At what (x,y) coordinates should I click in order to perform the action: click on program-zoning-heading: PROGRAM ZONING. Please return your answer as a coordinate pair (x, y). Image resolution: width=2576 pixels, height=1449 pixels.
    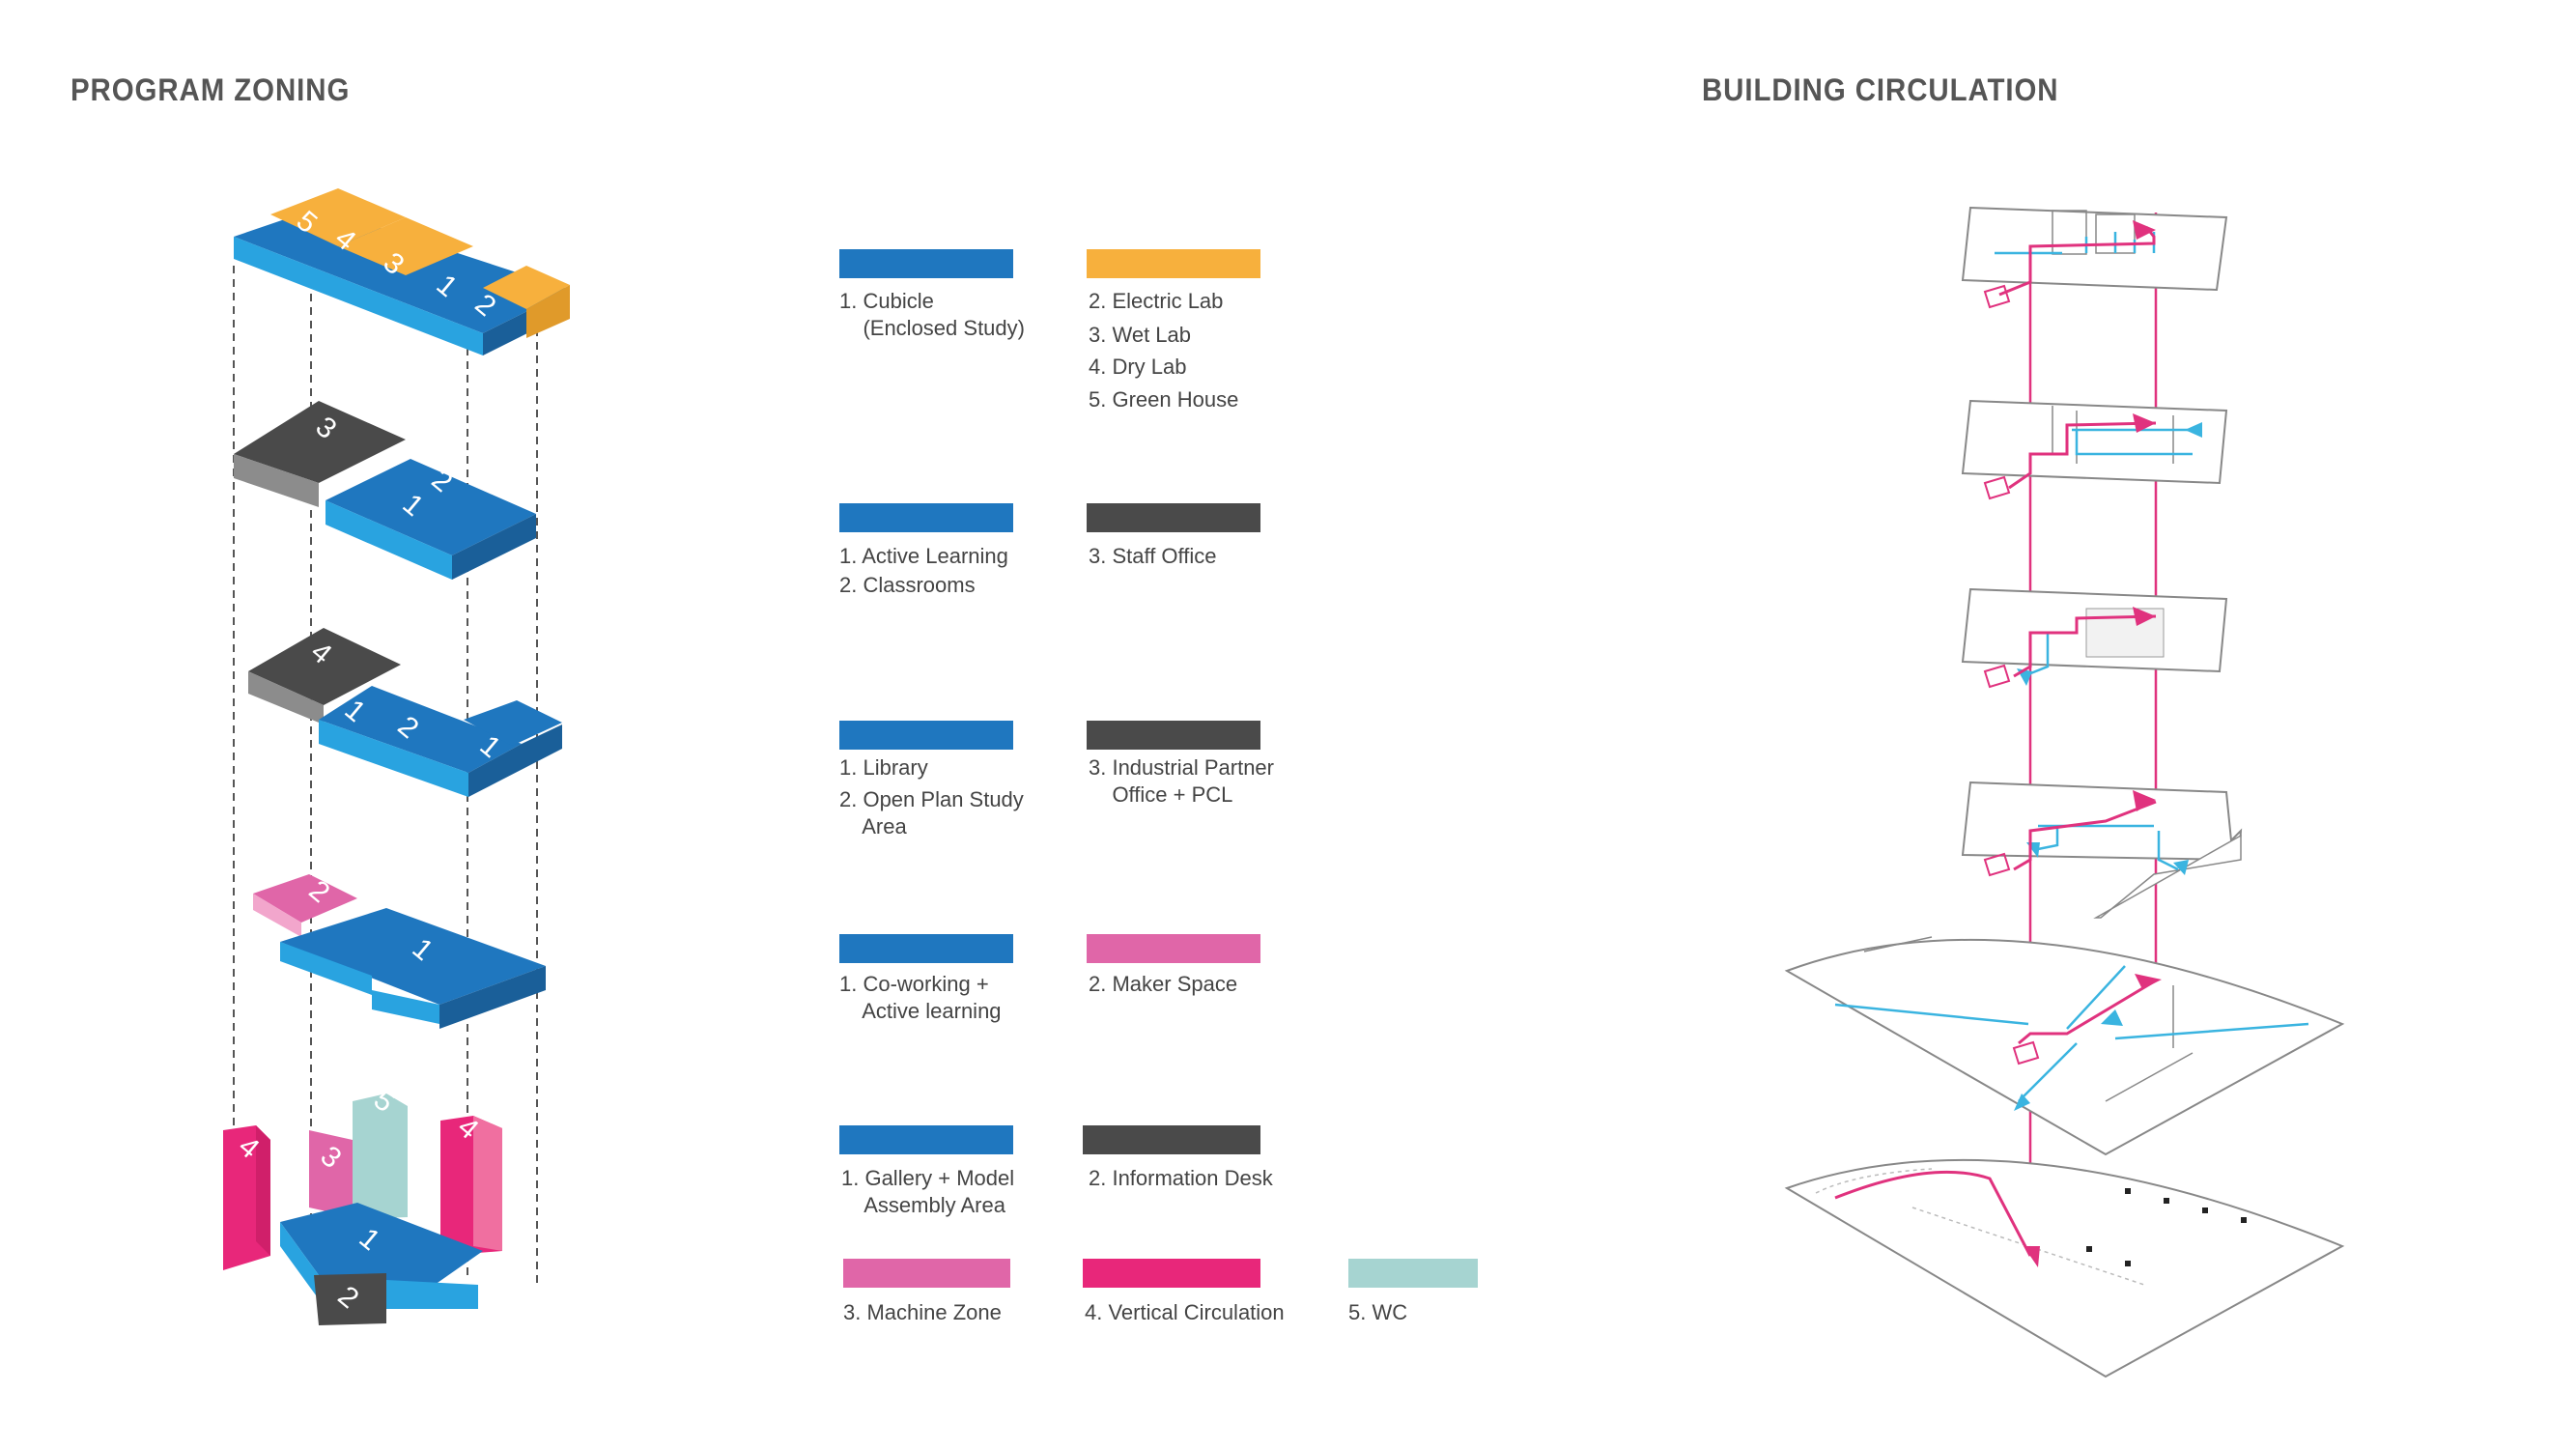
    Looking at the image, I should click on (211, 89).